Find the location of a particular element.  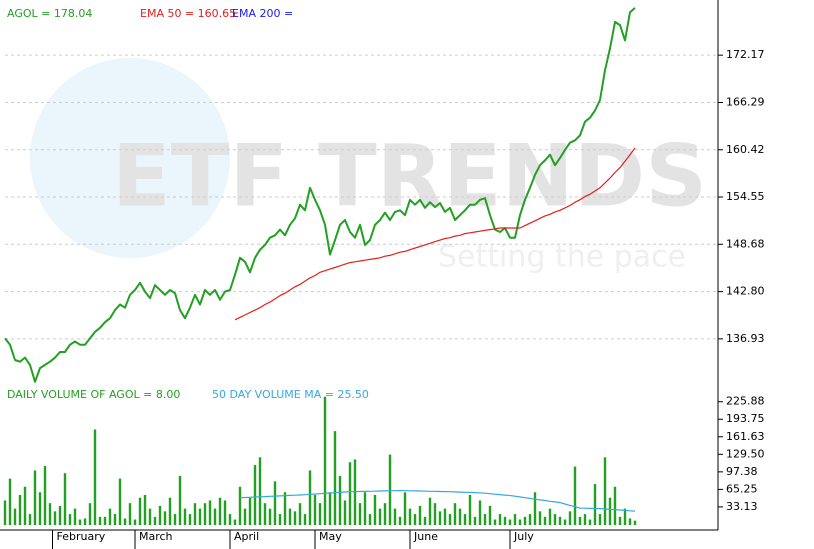

y-tick-label: 65.25 is located at coordinates (742, 488).